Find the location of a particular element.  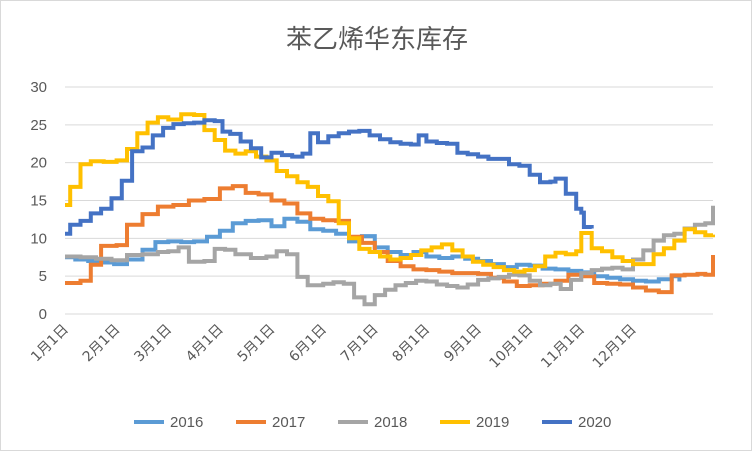

x-tick: 8月1日 is located at coordinates (412, 344).